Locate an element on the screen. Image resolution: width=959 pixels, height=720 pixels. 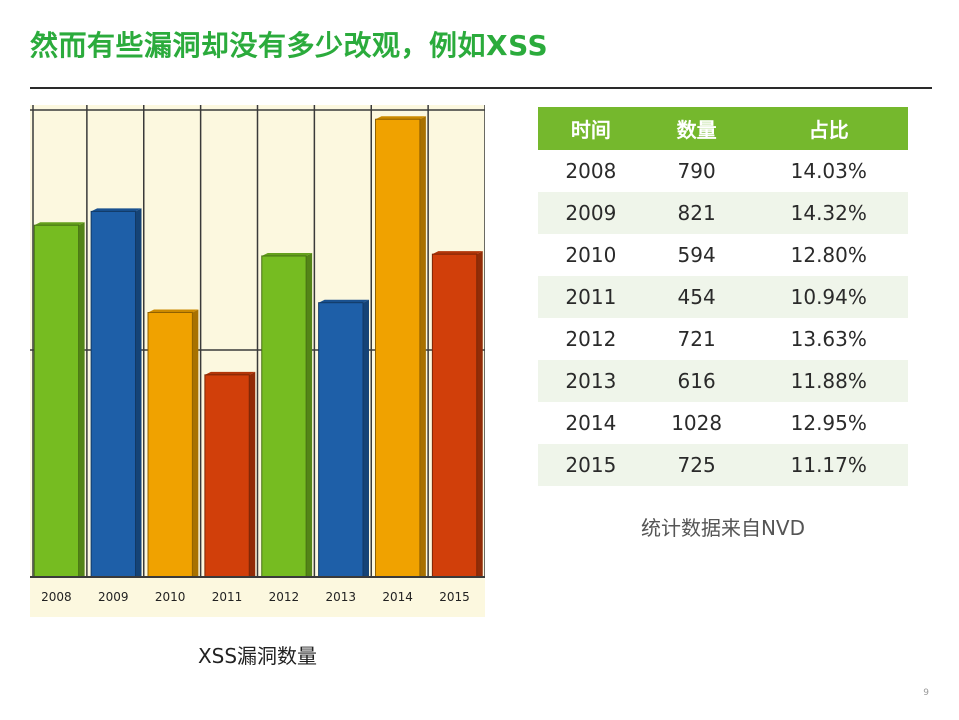
cell-count: 594 is located at coordinates (696, 255).